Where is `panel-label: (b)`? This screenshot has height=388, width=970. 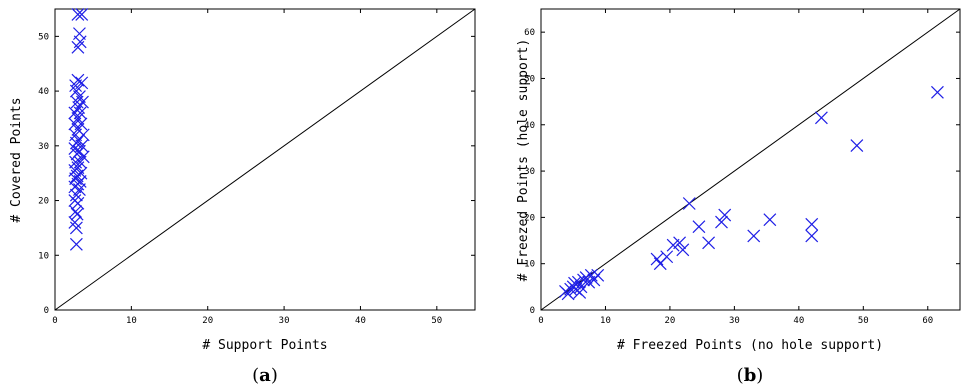 panel-label: (b) is located at coordinates (750, 375).